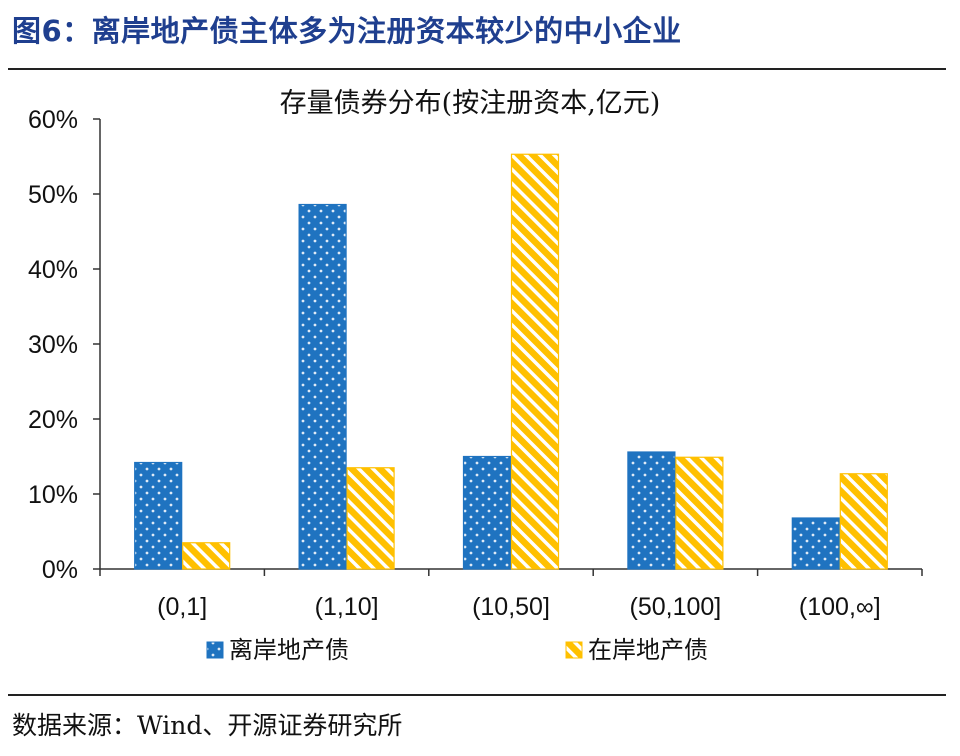 This screenshot has width=960, height=756. Describe the element at coordinates (477, 69) in the screenshot. I see `top-rule` at that location.